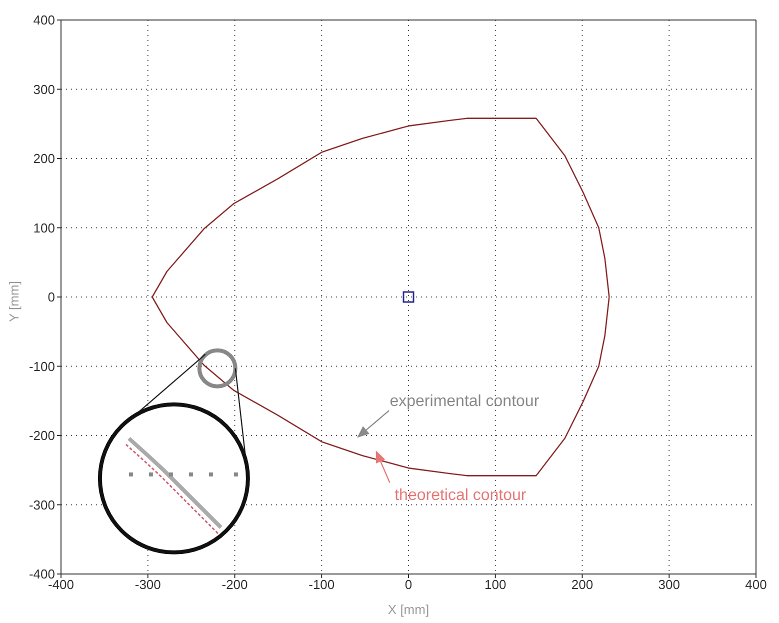 Image resolution: width=779 pixels, height=623 pixels. I want to click on x-axis-title: X [mm], so click(409, 609).